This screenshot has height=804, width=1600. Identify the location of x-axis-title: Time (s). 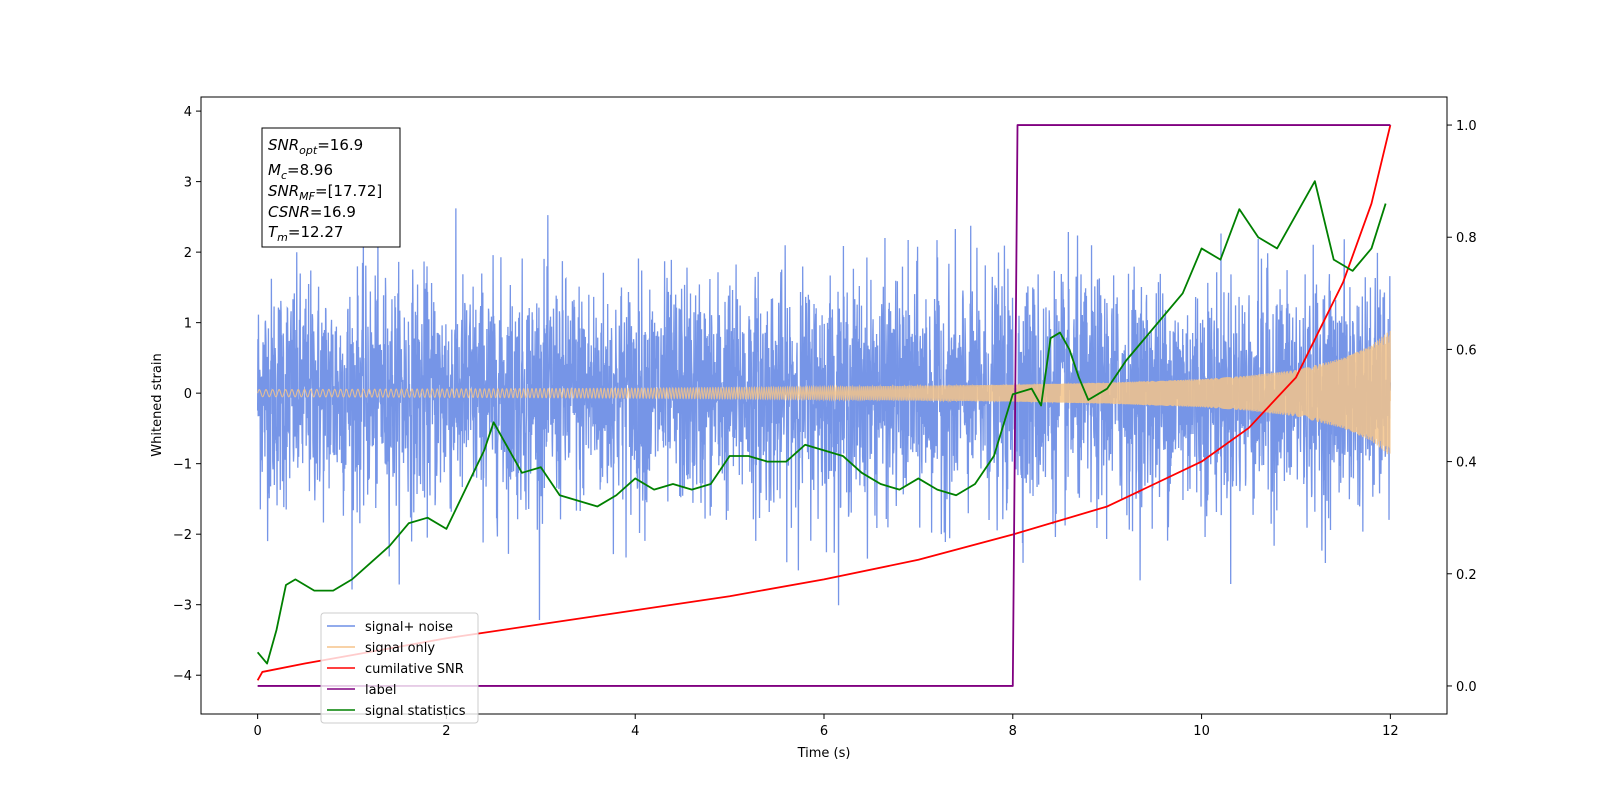
(824, 753).